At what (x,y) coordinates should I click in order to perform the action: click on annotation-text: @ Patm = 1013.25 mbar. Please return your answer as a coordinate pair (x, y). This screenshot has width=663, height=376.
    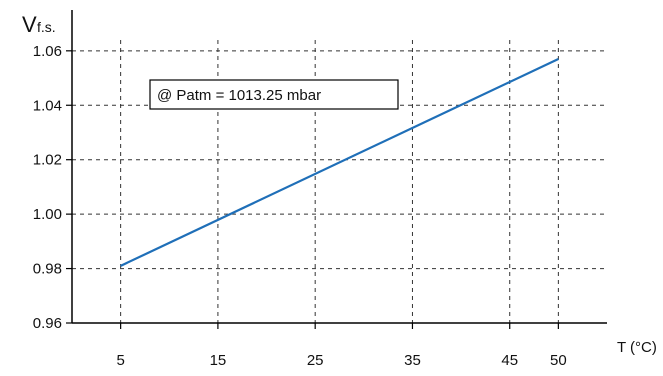
    Looking at the image, I should click on (239, 95).